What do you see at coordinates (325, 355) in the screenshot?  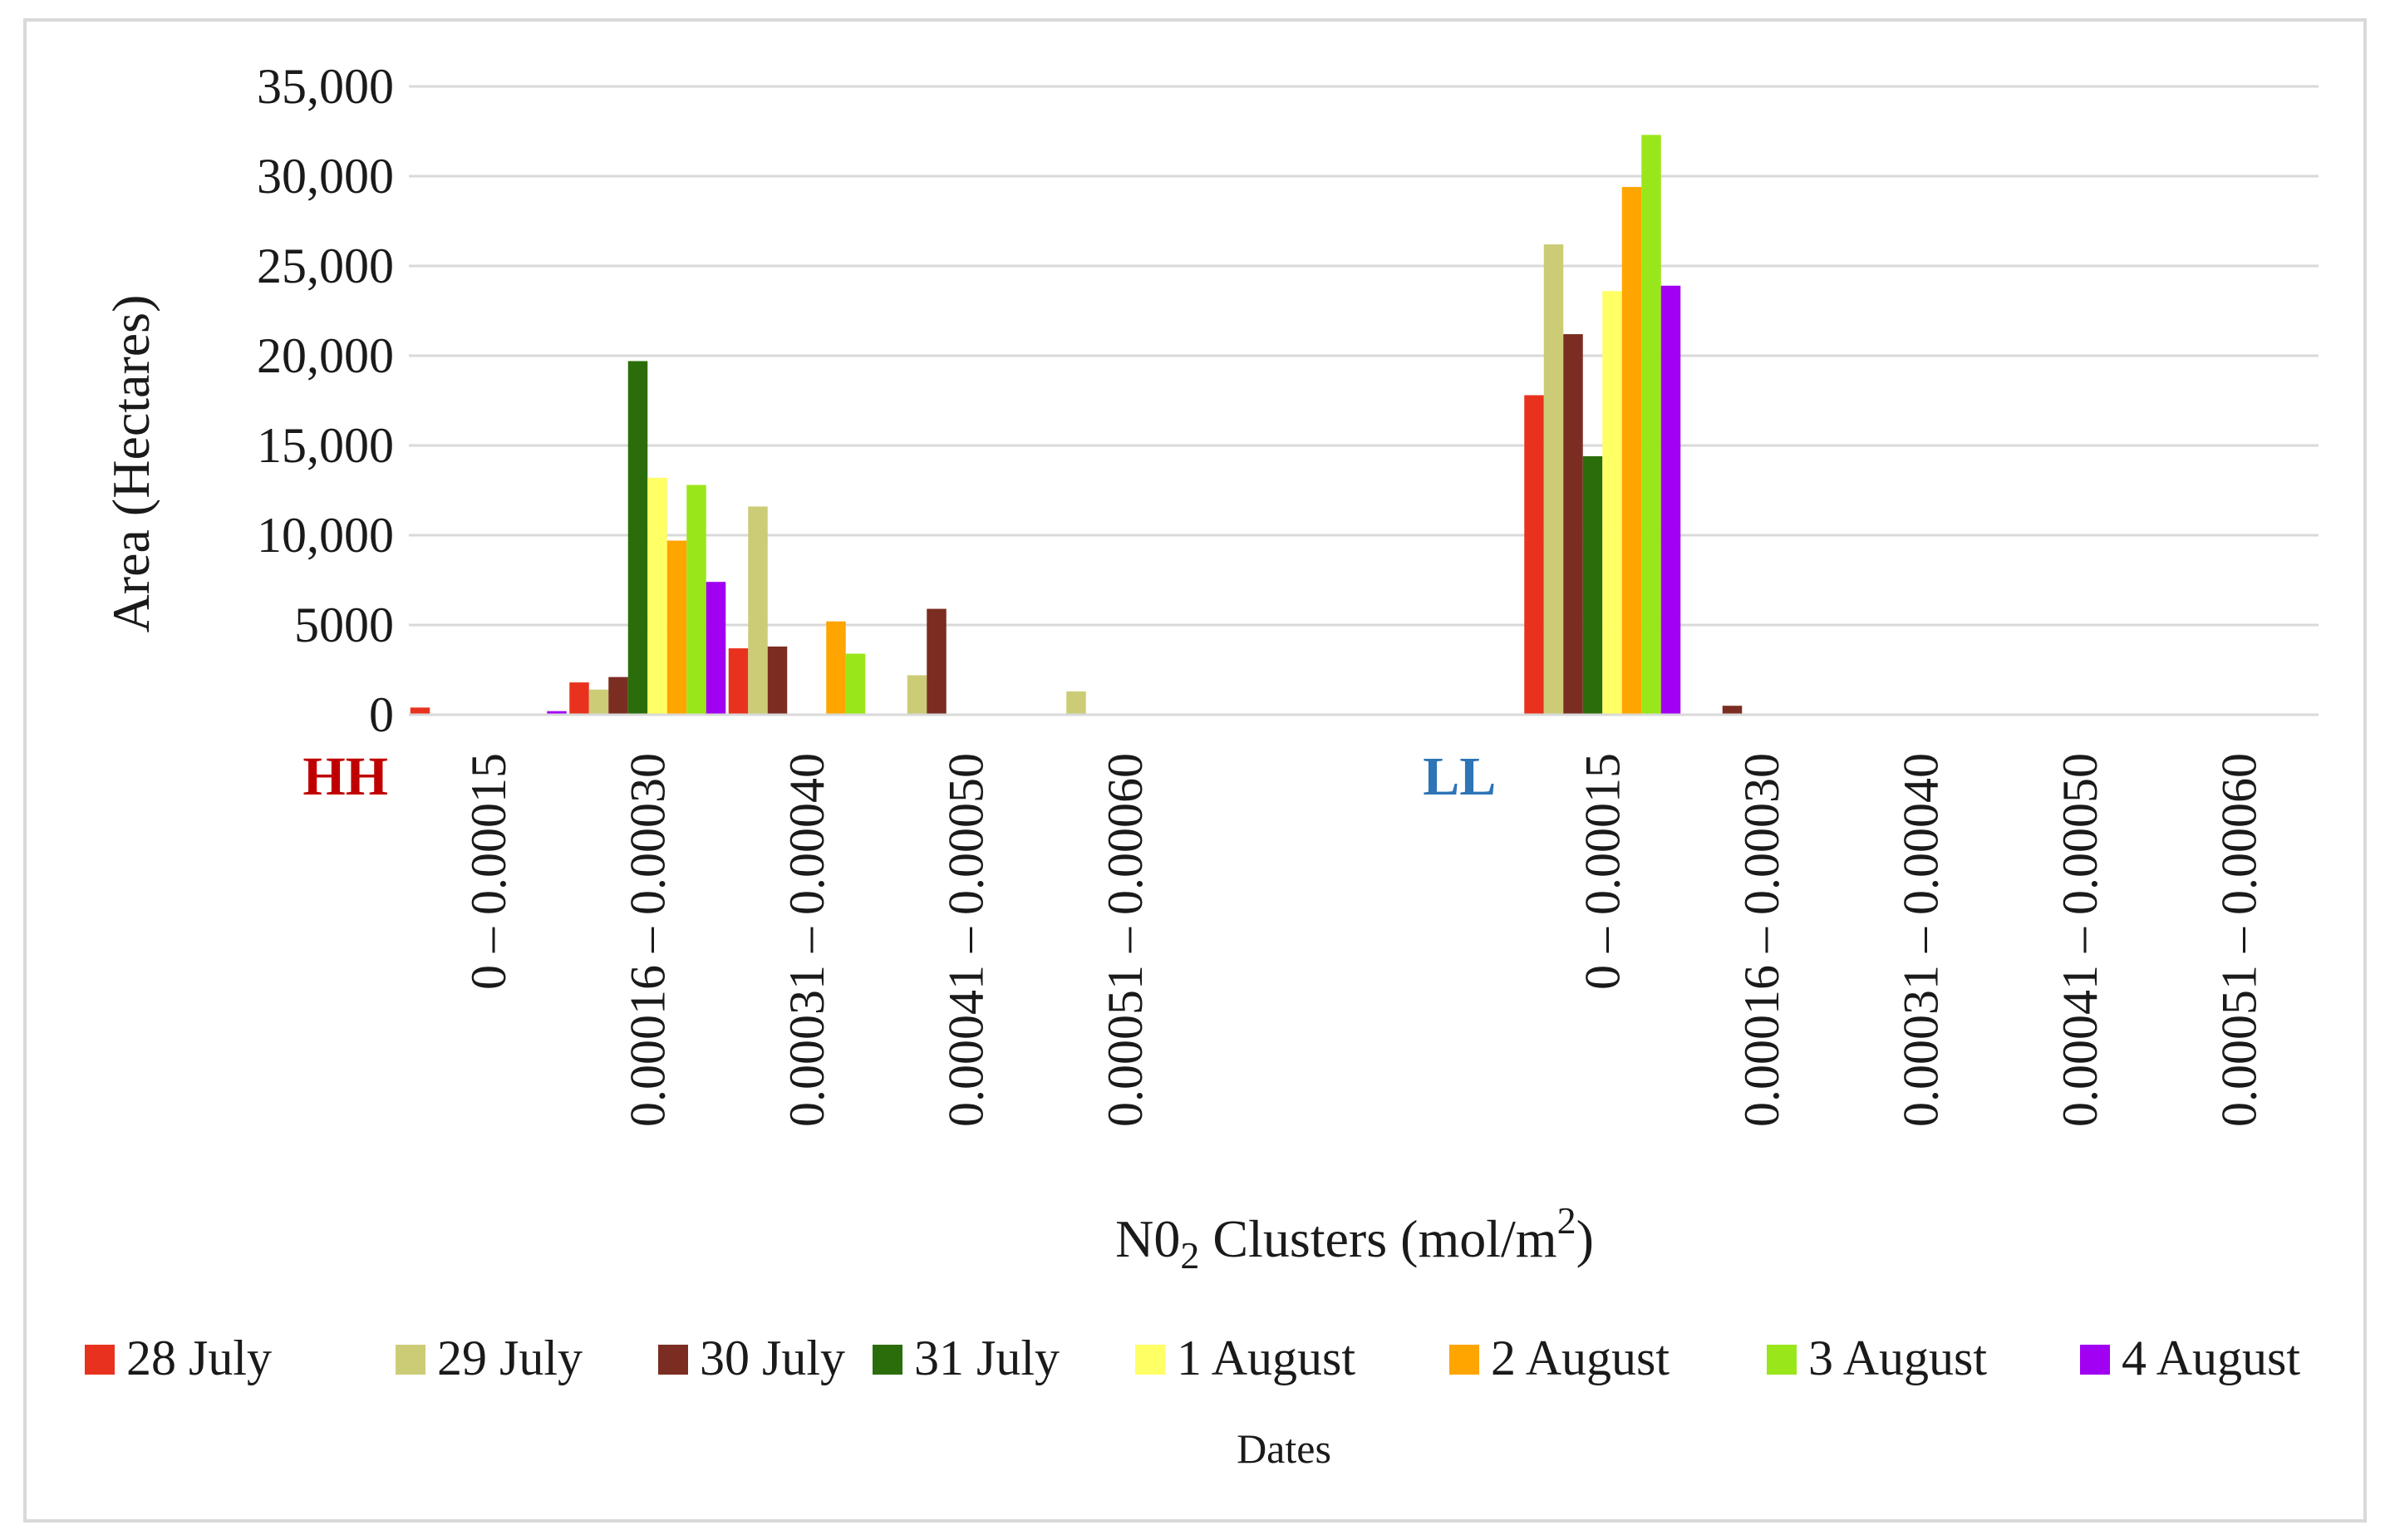 I see `y-tick-label: 20,000` at bounding box center [325, 355].